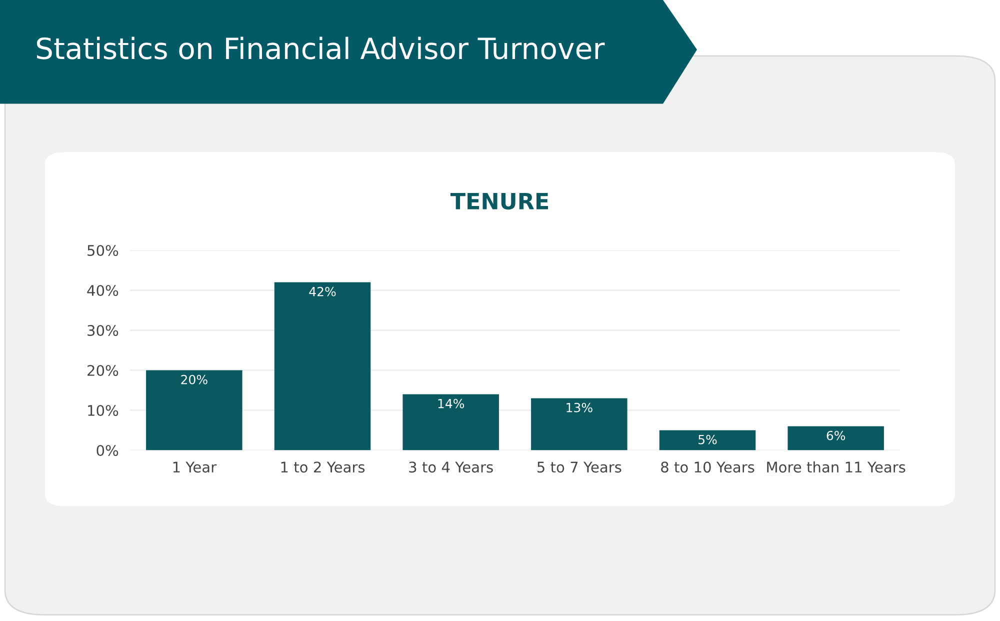 The image size is (1000, 621). Describe the element at coordinates (836, 467) in the screenshot. I see `x-tick-label: More than 11 Years` at that location.